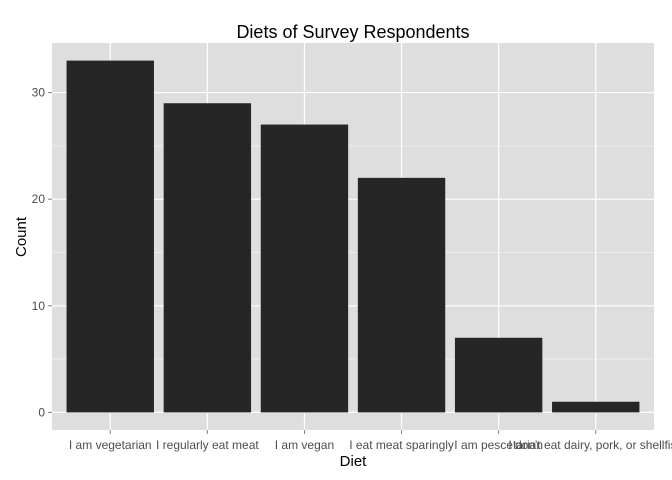 The height and width of the screenshot is (480, 672). What do you see at coordinates (304, 445) in the screenshot?
I see `x-tick-label: I am vegan` at bounding box center [304, 445].